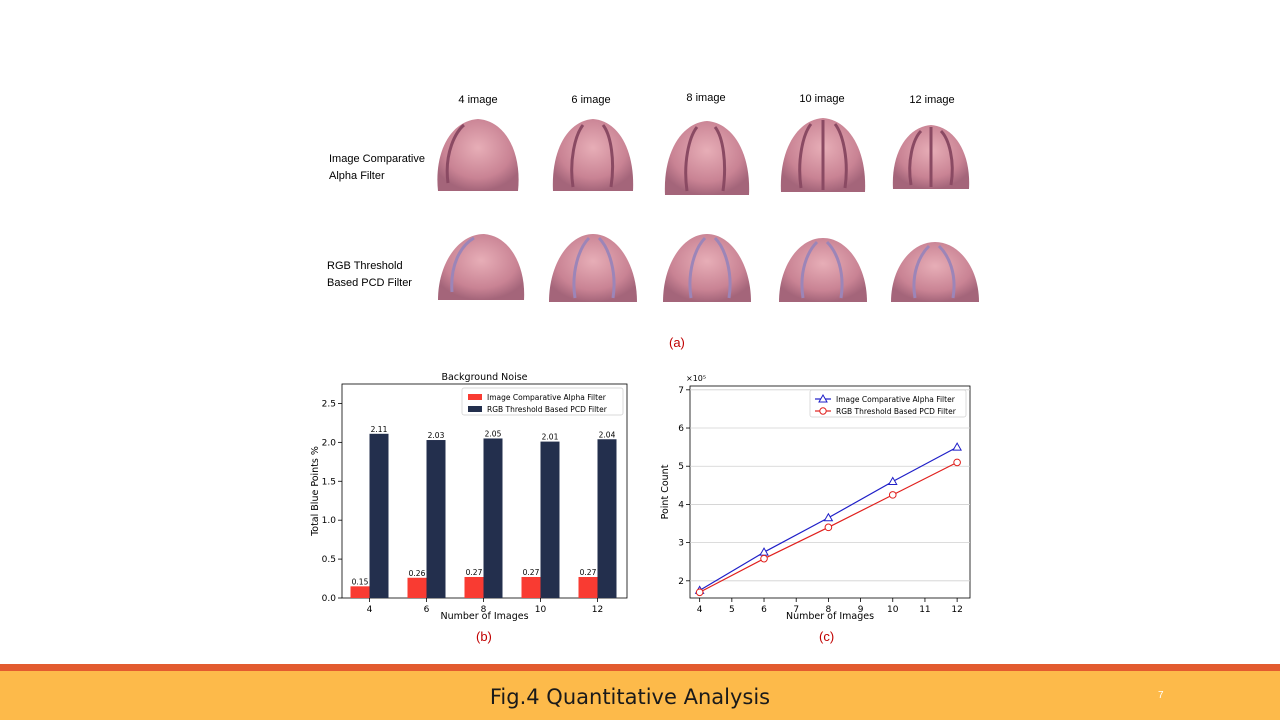  Describe the element at coordinates (822, 99) in the screenshot. I see `column-label-10: 10 image` at that location.